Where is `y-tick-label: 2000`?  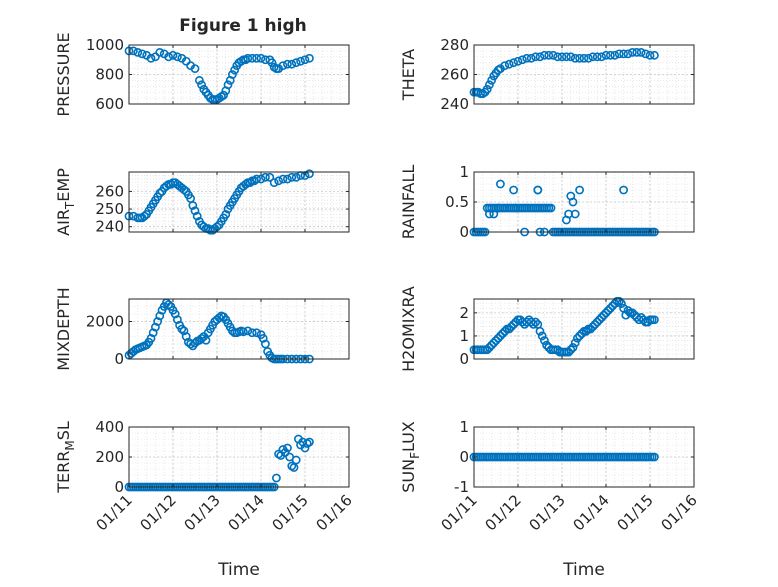 y-tick-label: 2000 is located at coordinates (105, 322).